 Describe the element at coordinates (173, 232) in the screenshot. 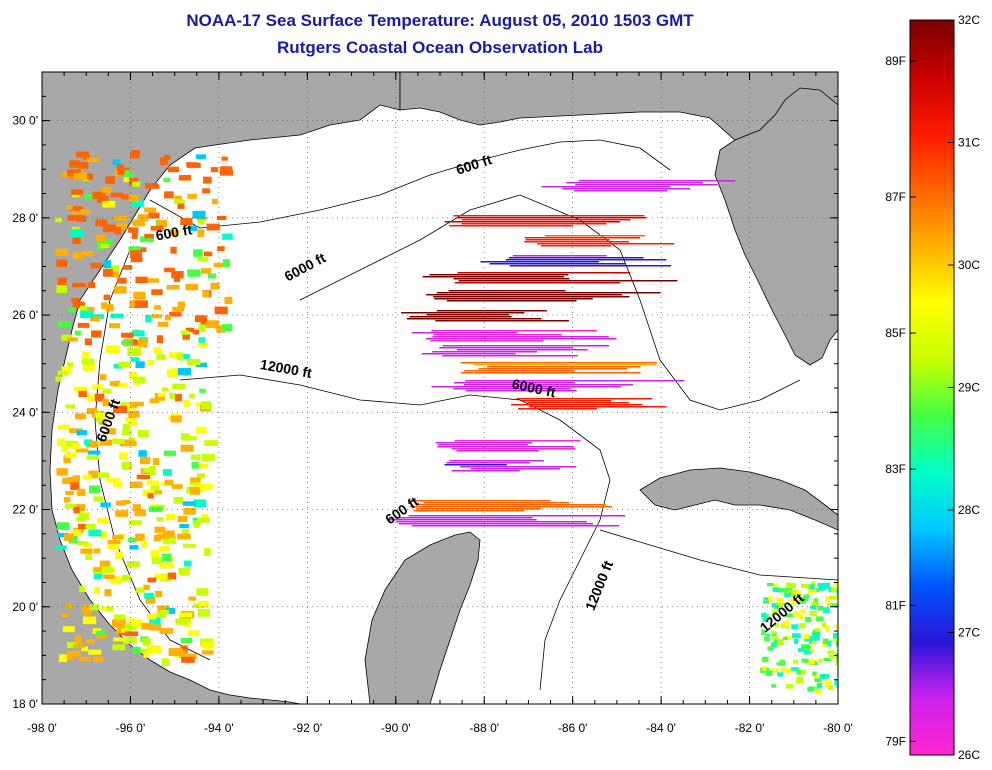

I see `contour-label: 600 ft` at that location.